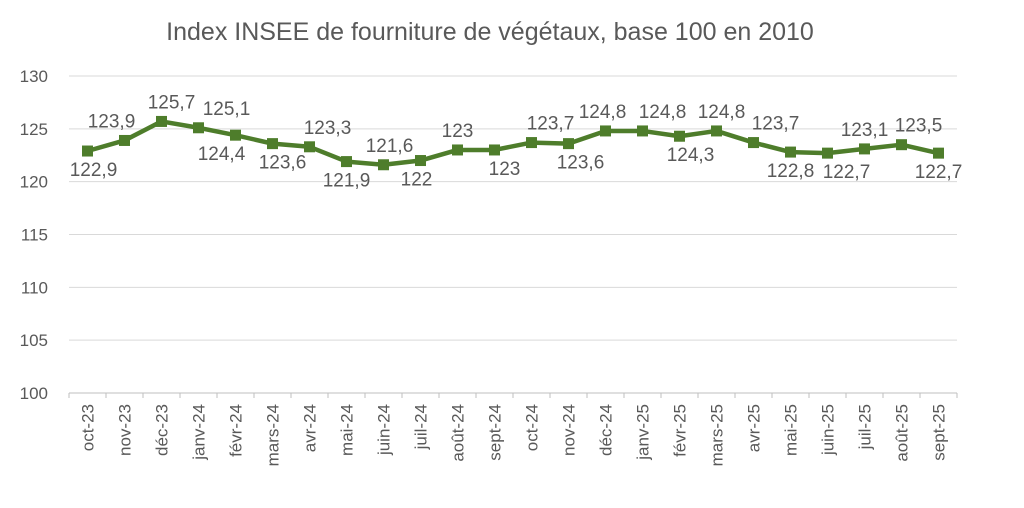  Describe the element at coordinates (236, 430) in the screenshot. I see `x-axis-label: févr-24` at that location.